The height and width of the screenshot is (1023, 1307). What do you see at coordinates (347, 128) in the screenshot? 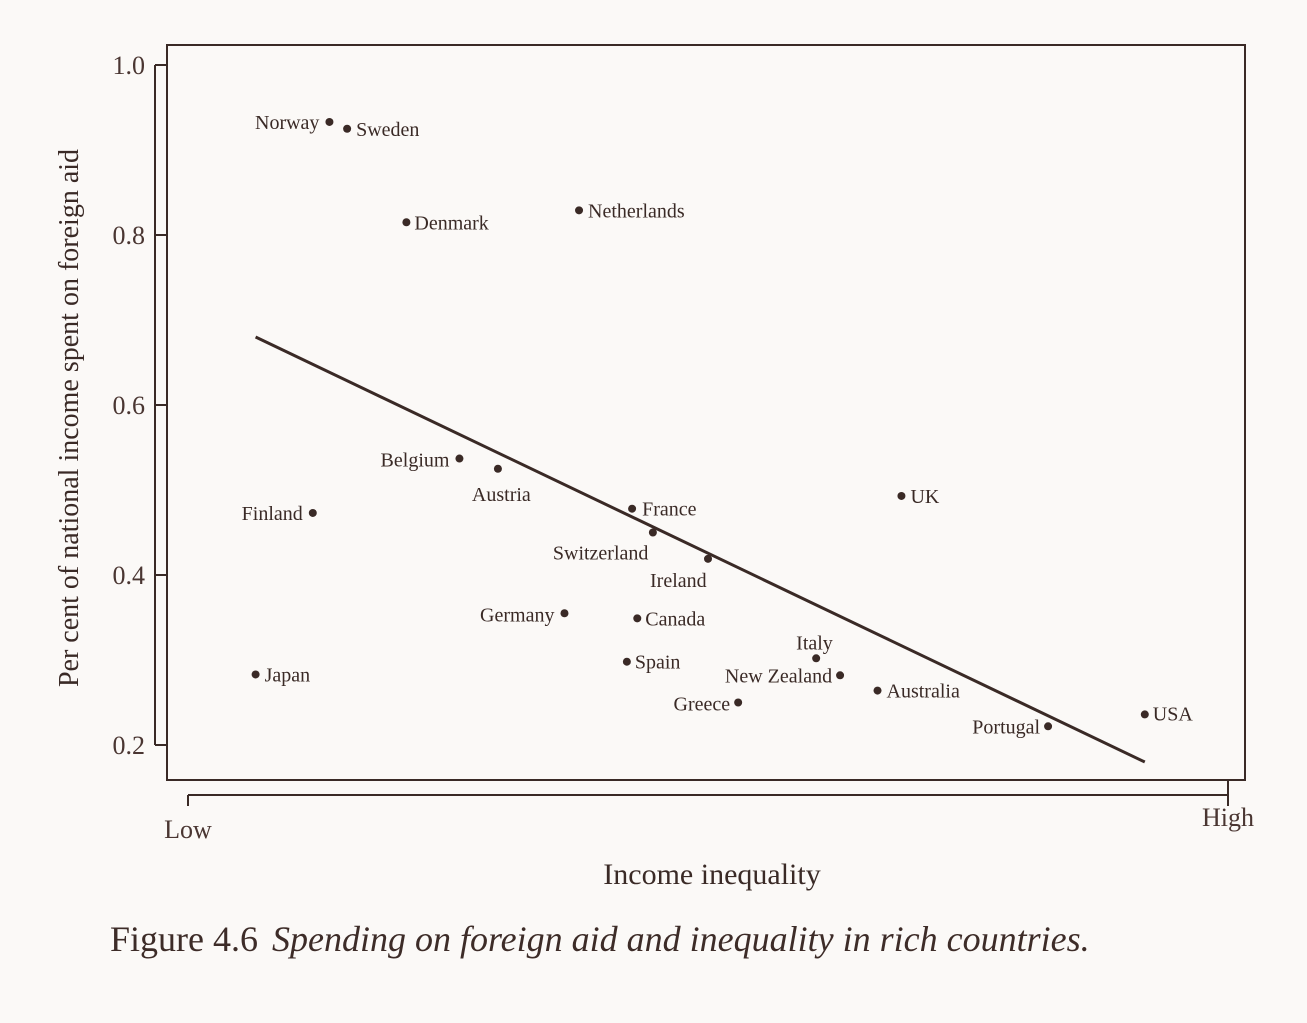
I see `point-sweden` at bounding box center [347, 128].